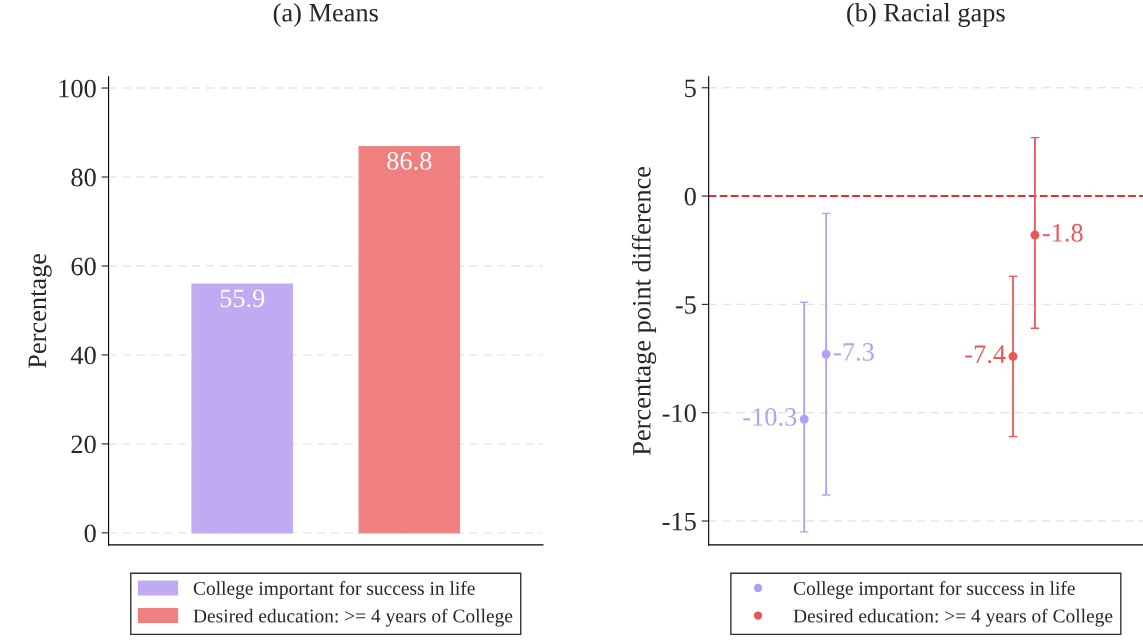 This screenshot has width=1143, height=641. Describe the element at coordinates (770, 417) in the screenshot. I see `data-label: -10.3` at that location.